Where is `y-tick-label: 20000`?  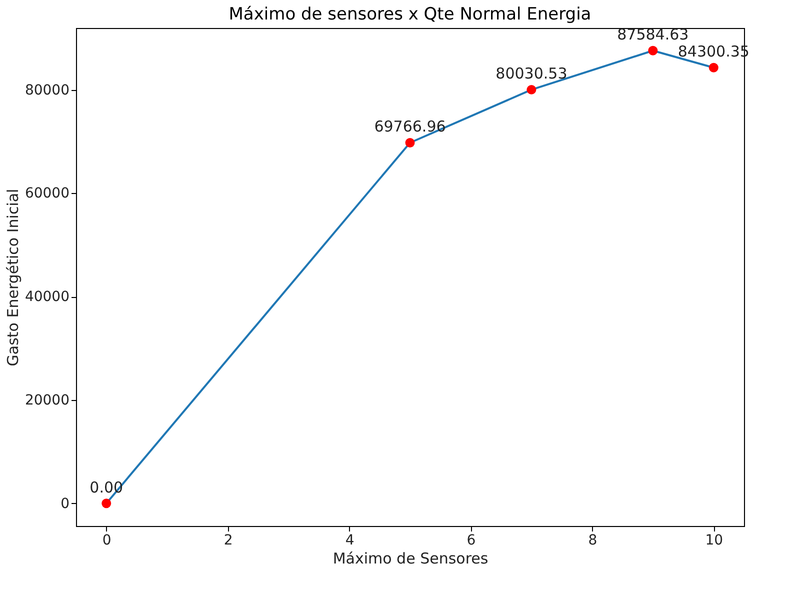
y-tick-label: 20000 is located at coordinates (47, 400).